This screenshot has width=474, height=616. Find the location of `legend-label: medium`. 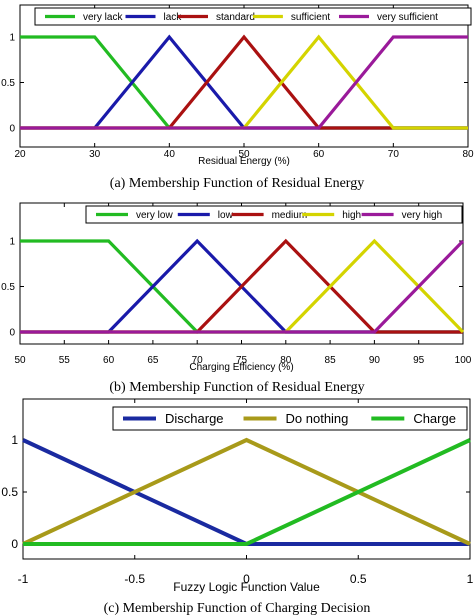

legend-label: medium is located at coordinates (290, 215).